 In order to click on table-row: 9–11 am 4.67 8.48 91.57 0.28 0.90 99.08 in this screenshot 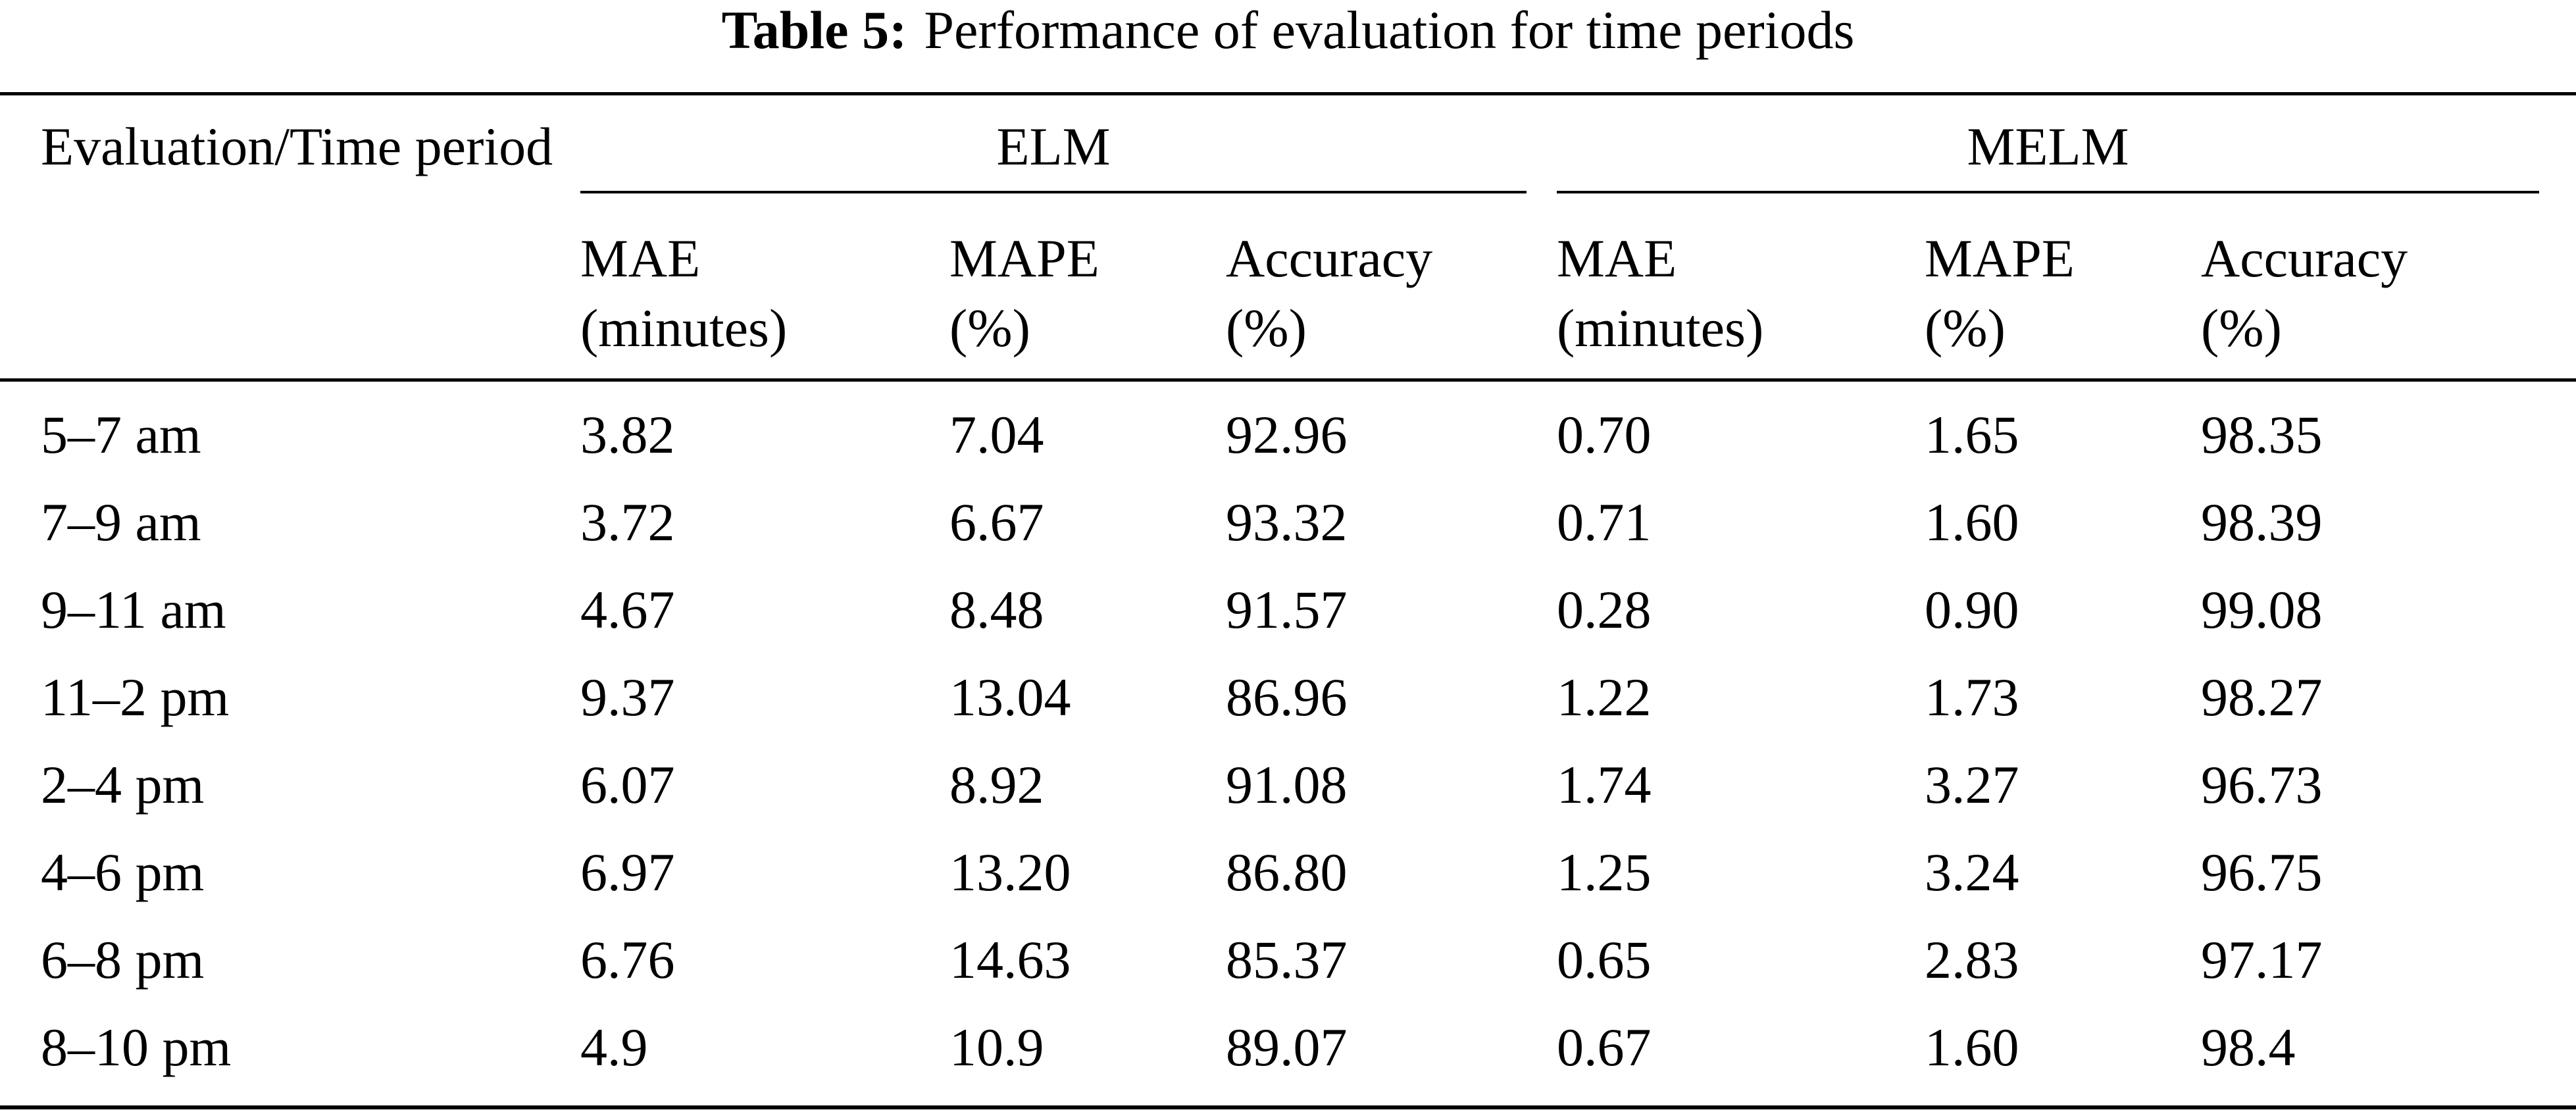, I will do `click(1288, 613)`.